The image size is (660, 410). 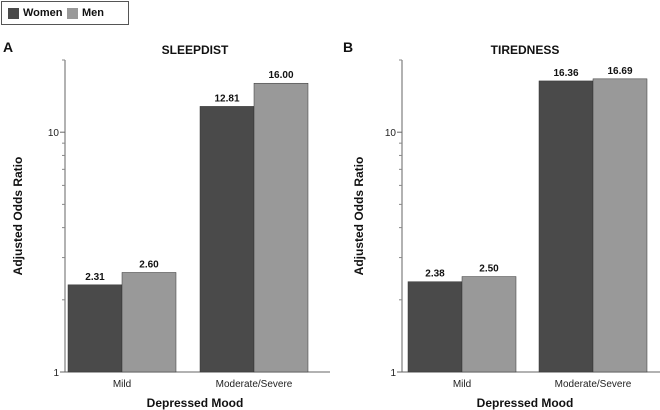 I want to click on panel-b-data-label-women-1: 16.36, so click(x=565, y=73).